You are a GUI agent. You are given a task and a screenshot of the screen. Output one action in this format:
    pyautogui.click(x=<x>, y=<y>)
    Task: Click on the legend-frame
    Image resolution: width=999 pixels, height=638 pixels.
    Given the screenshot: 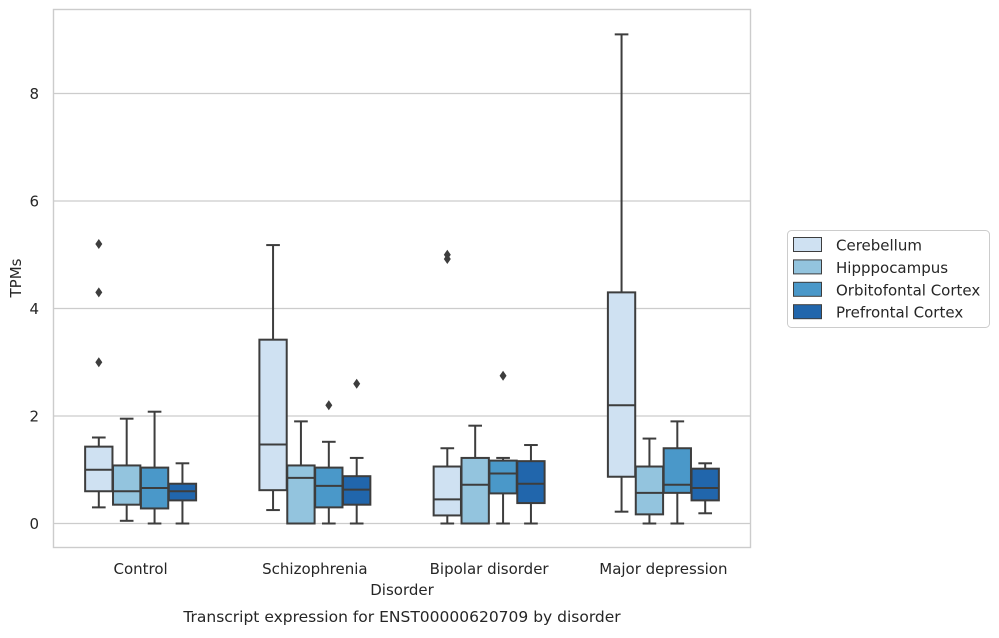 What is the action you would take?
    pyautogui.click(x=888, y=279)
    